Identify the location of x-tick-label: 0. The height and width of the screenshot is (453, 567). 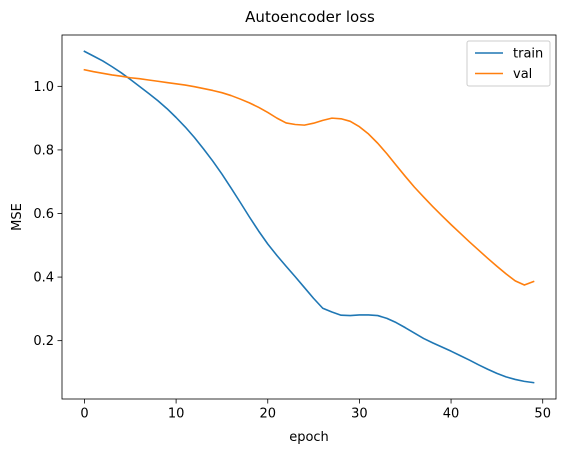
(84, 414).